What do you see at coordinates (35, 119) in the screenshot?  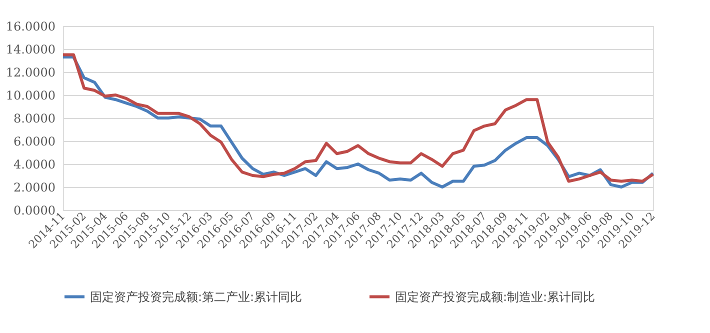 I see `y-tick-label: 8.0000` at bounding box center [35, 119].